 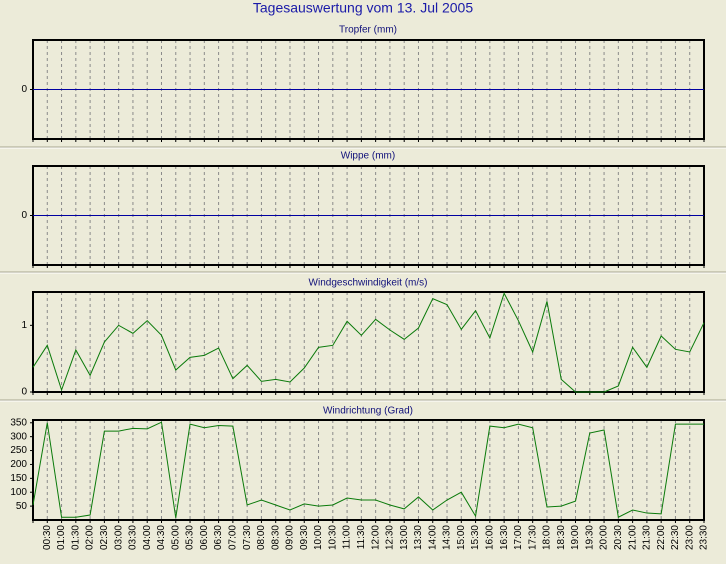 What do you see at coordinates (90, 537) in the screenshot?
I see `x-tick-label: 02:00` at bounding box center [90, 537].